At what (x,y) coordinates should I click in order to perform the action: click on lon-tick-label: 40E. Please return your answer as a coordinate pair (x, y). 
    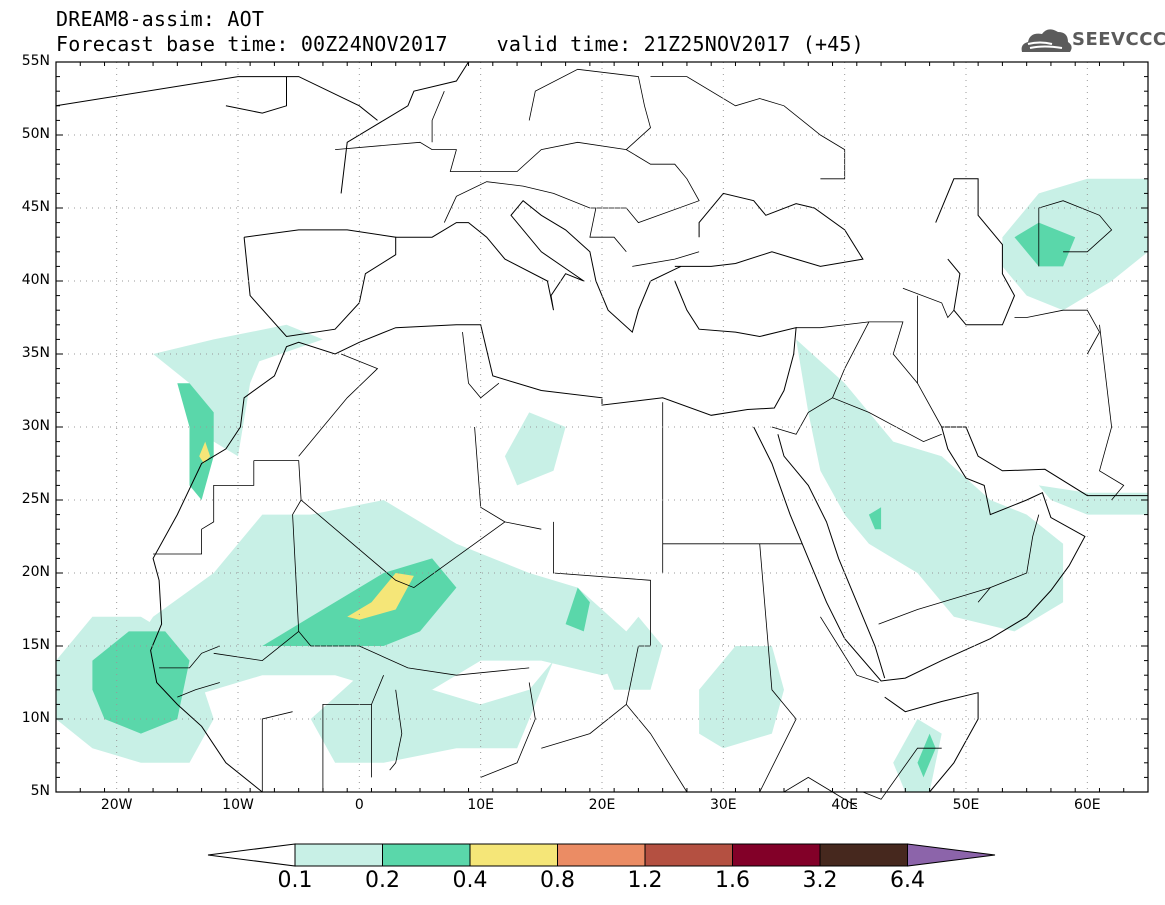
    Looking at the image, I should click on (844, 805).